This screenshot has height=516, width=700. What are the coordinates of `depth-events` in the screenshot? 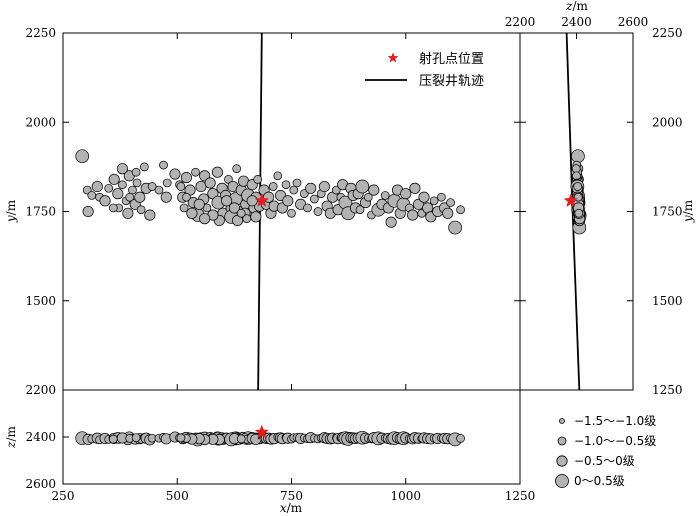 It's located at (270, 438).